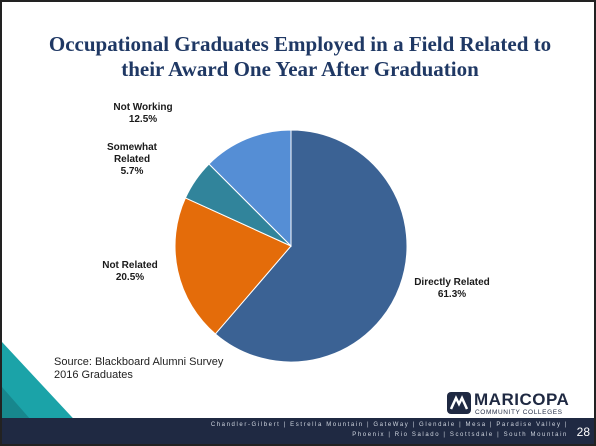  I want to click on slice-label: Somewhat Related 5.7%, so click(132, 160).